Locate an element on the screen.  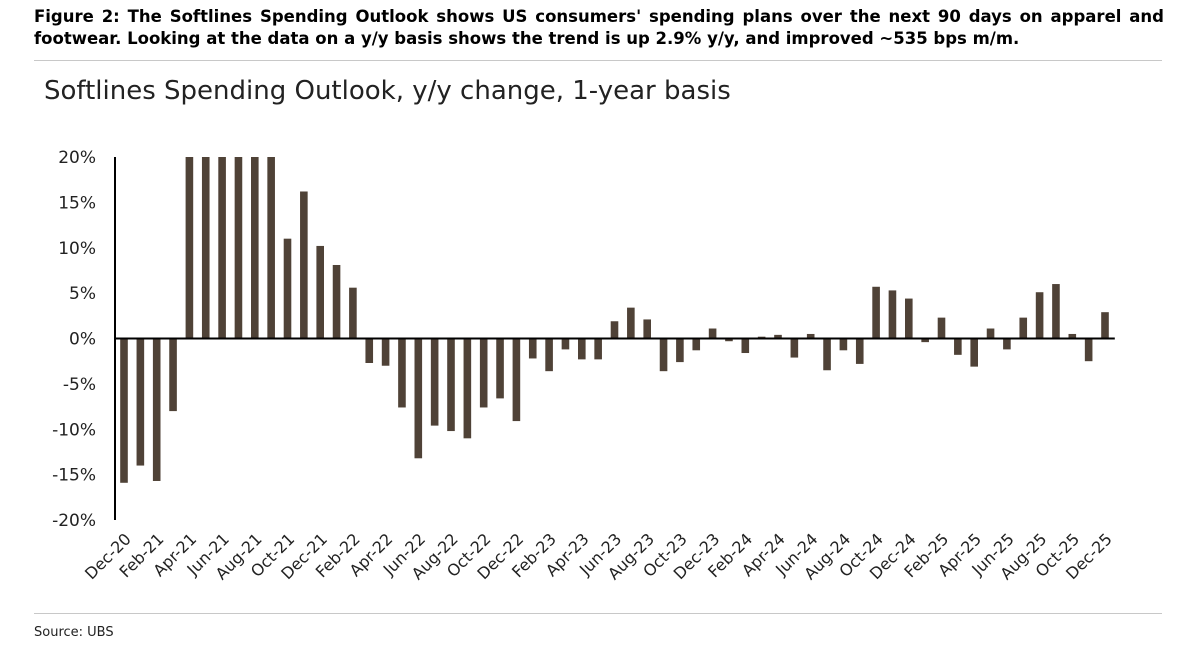
y-axis-ticks: 20% 15% 10% 5% 0% -5% -10% -15% -20% is located at coordinates (74, 339).